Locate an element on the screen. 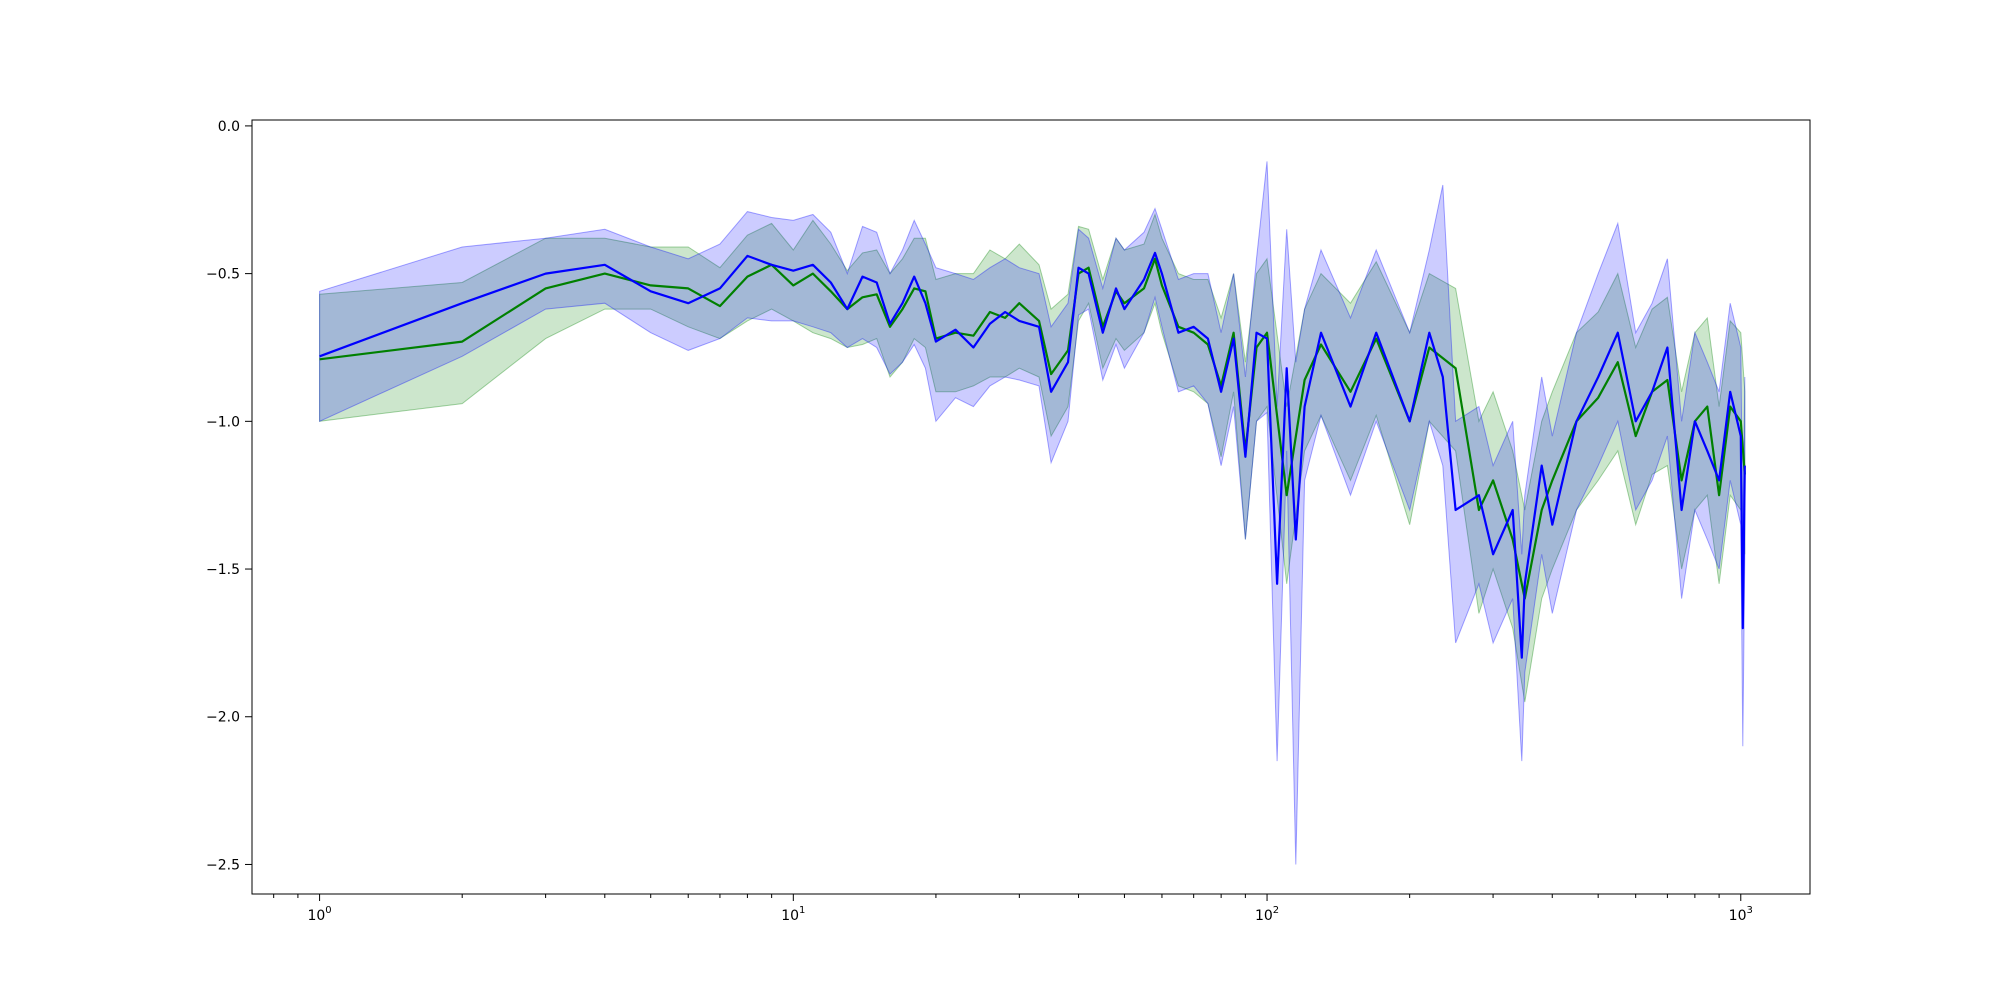  x-tick-label: 10⁰ is located at coordinates (319, 914).